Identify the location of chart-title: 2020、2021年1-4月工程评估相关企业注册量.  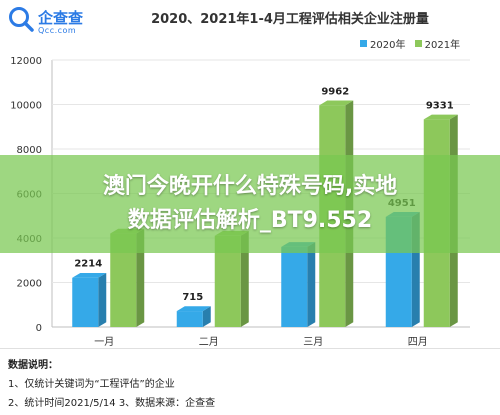
(290, 19).